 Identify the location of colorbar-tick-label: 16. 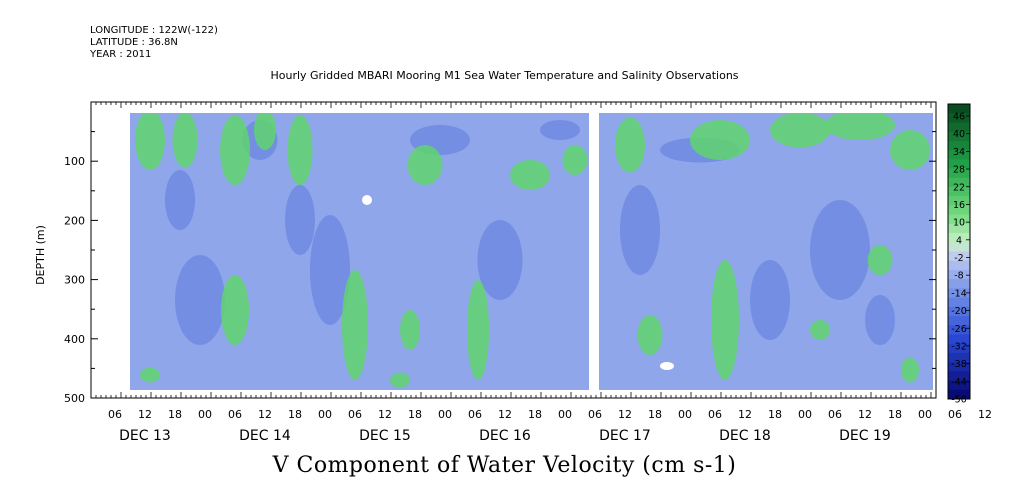
(959, 205).